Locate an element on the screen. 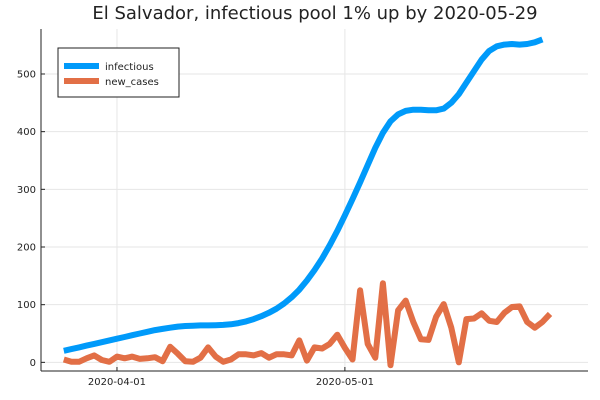  legend-label-infectious: infectious is located at coordinates (129, 67).